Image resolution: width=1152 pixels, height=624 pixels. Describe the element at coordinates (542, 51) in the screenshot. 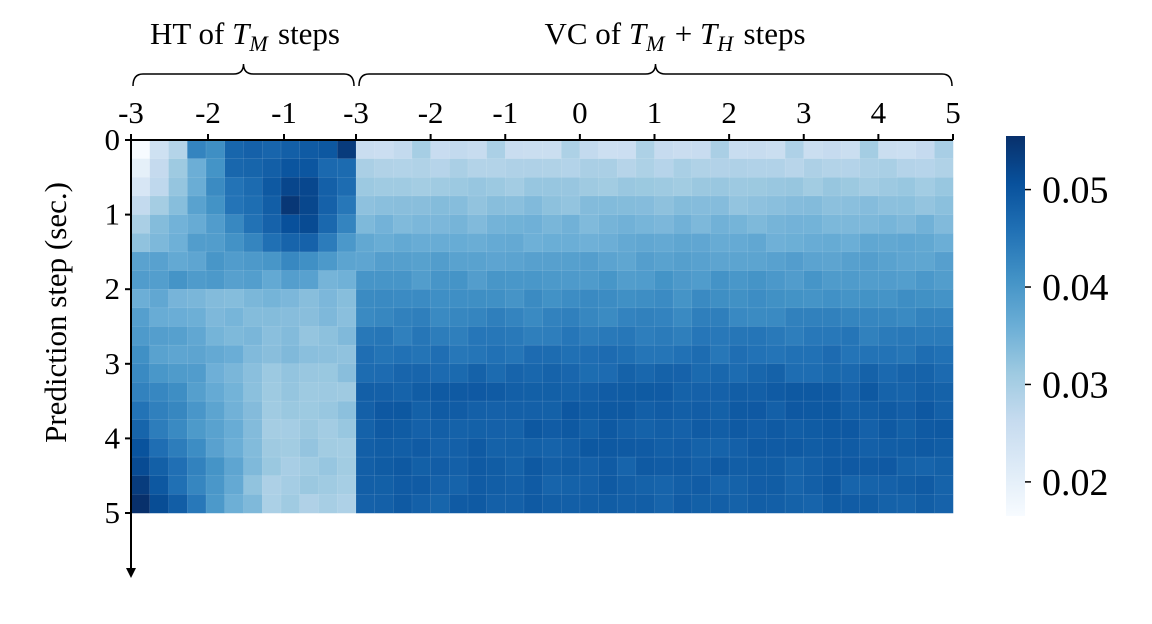

I see `group-headers: HT of TM steps VC of TM + TH steps` at that location.